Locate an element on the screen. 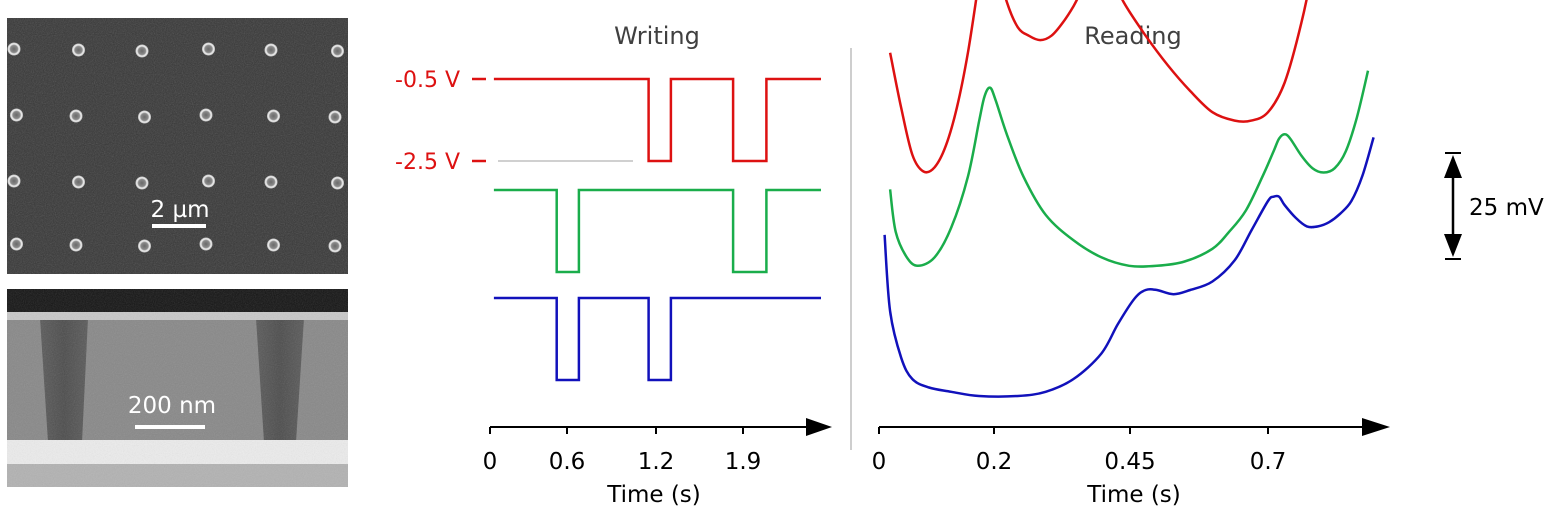  sem-top-scale-bar is located at coordinates (179, 226).